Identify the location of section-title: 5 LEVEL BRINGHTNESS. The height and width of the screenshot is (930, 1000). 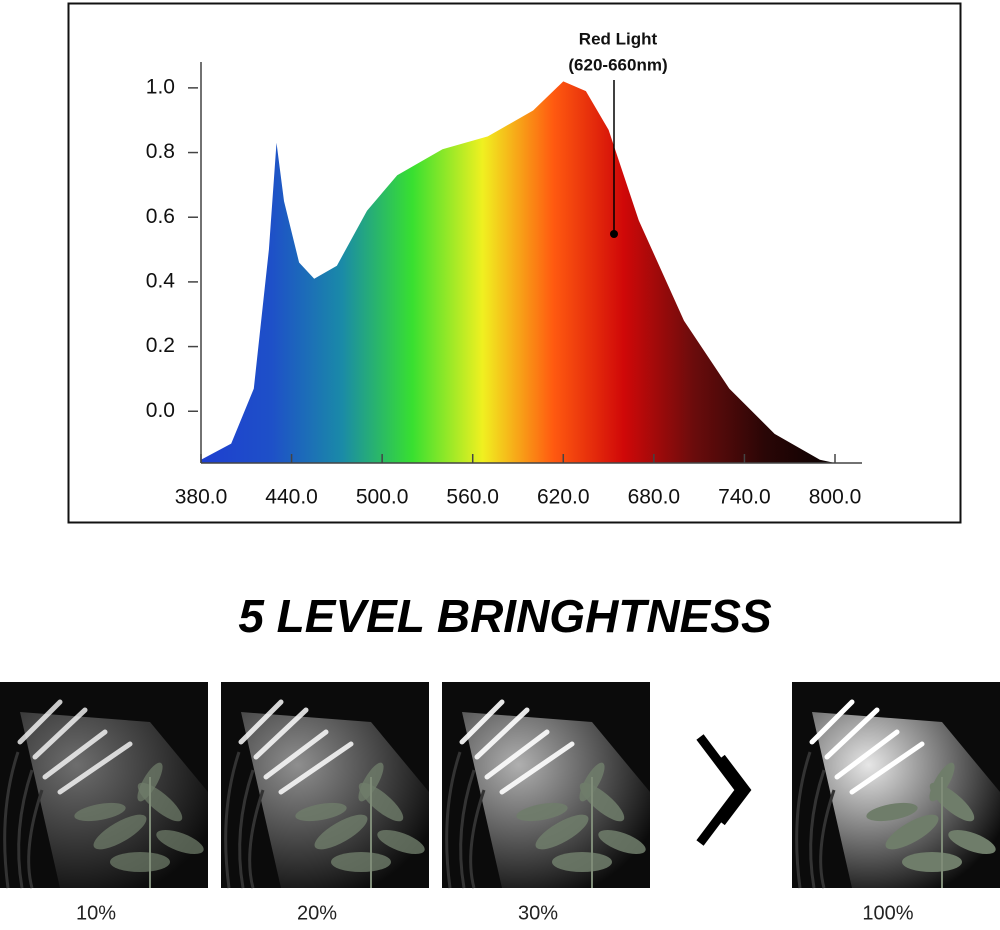
(505, 616).